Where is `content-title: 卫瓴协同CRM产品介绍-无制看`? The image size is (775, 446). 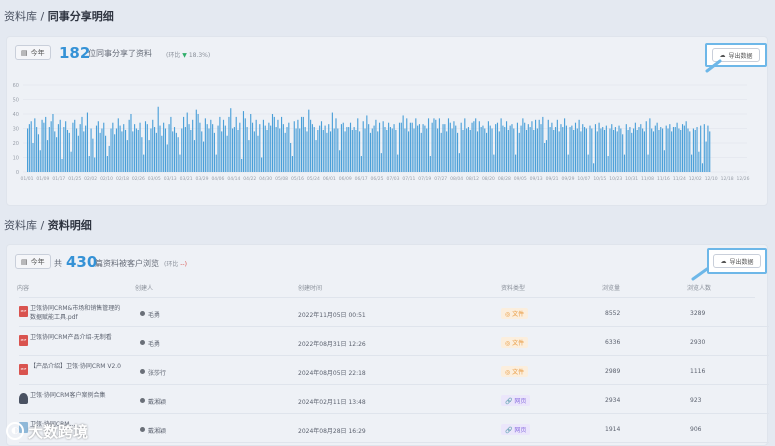 content-title: 卫瓴协同CRM产品介绍-无制看 is located at coordinates (71, 337).